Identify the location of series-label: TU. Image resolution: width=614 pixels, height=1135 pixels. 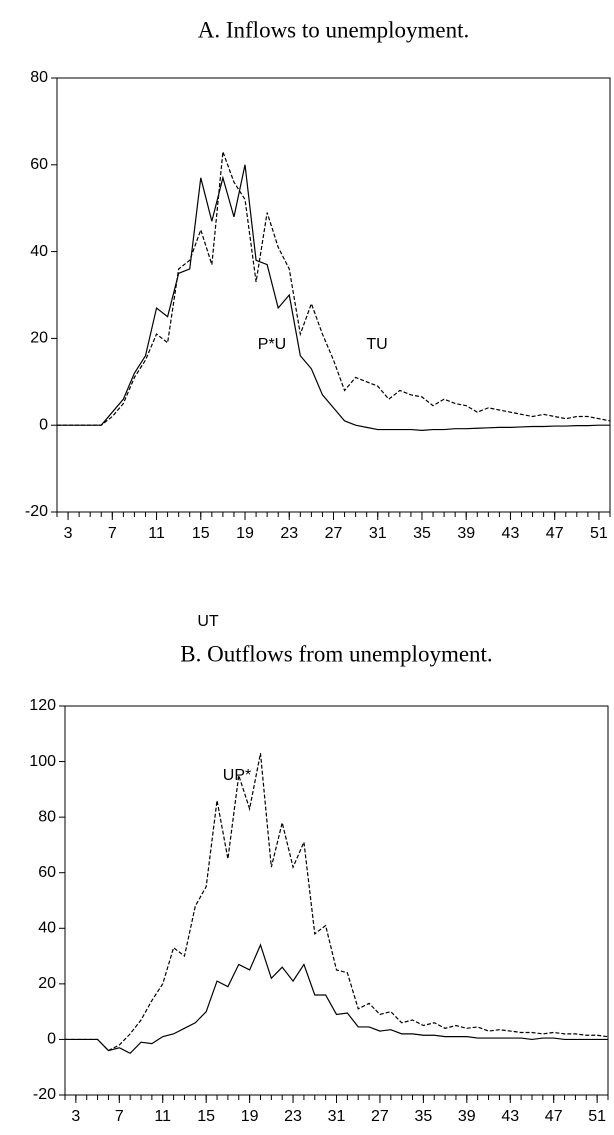
(376, 344).